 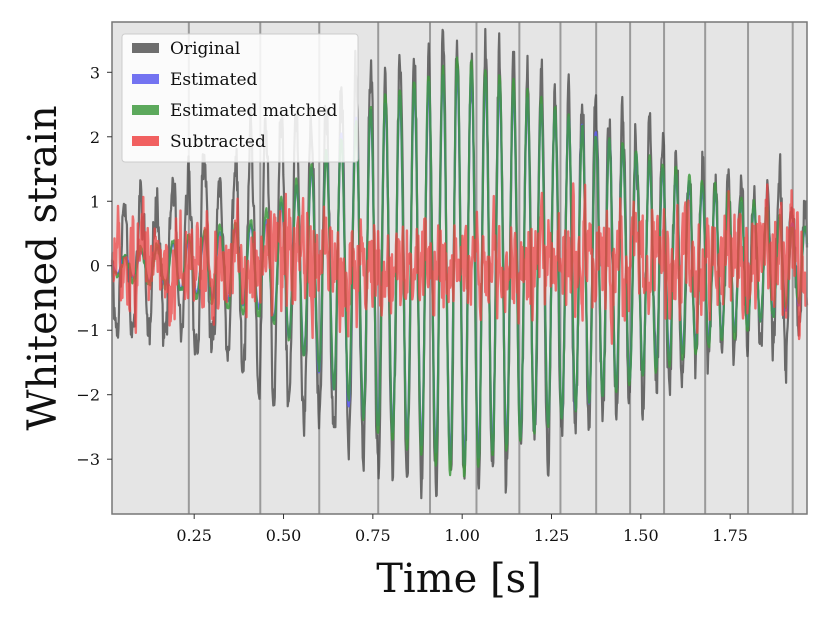 I want to click on x-tick-label: 1.25, so click(x=552, y=535).